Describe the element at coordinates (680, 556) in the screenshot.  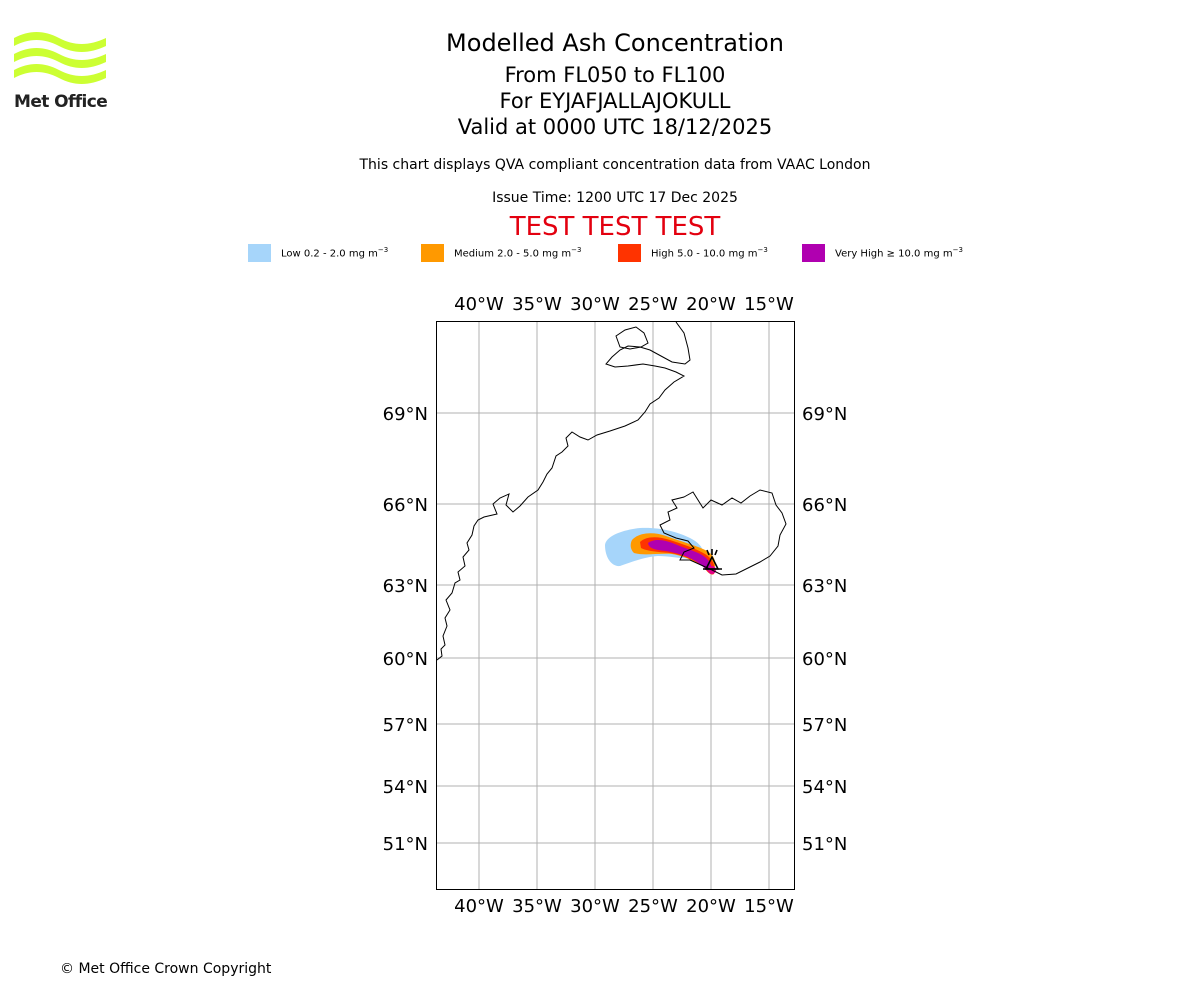
I see `ash-region-very-high` at that location.